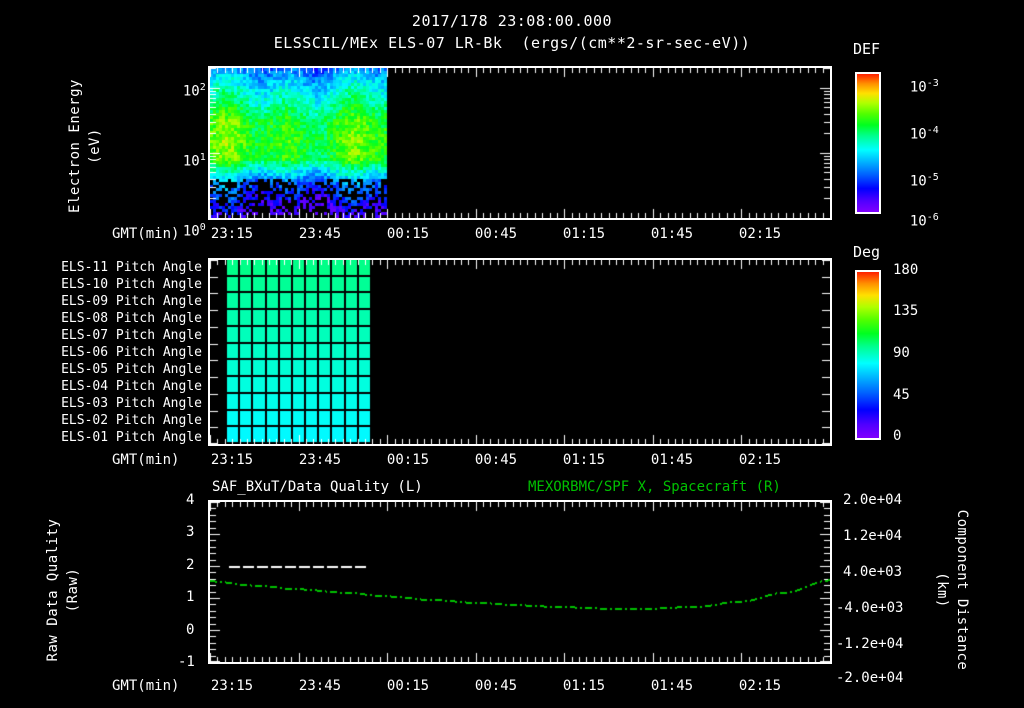  I want to click on line-plot-area, so click(520, 582).